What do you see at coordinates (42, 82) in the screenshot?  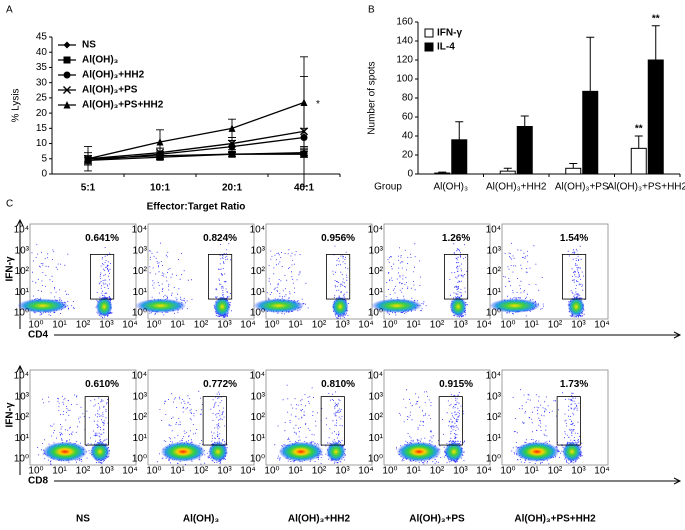 I see `y-tick-label: 30` at bounding box center [42, 82].